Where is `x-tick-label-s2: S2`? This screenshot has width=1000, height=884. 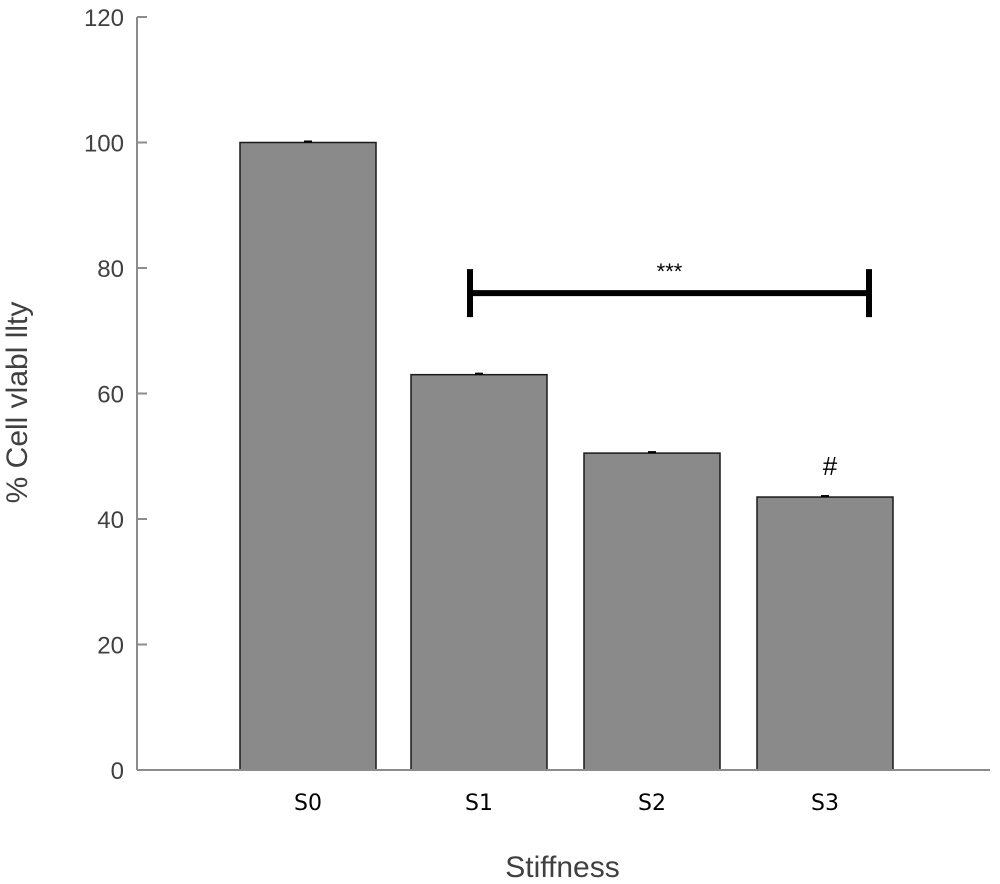
x-tick-label-s2: S2 is located at coordinates (652, 803).